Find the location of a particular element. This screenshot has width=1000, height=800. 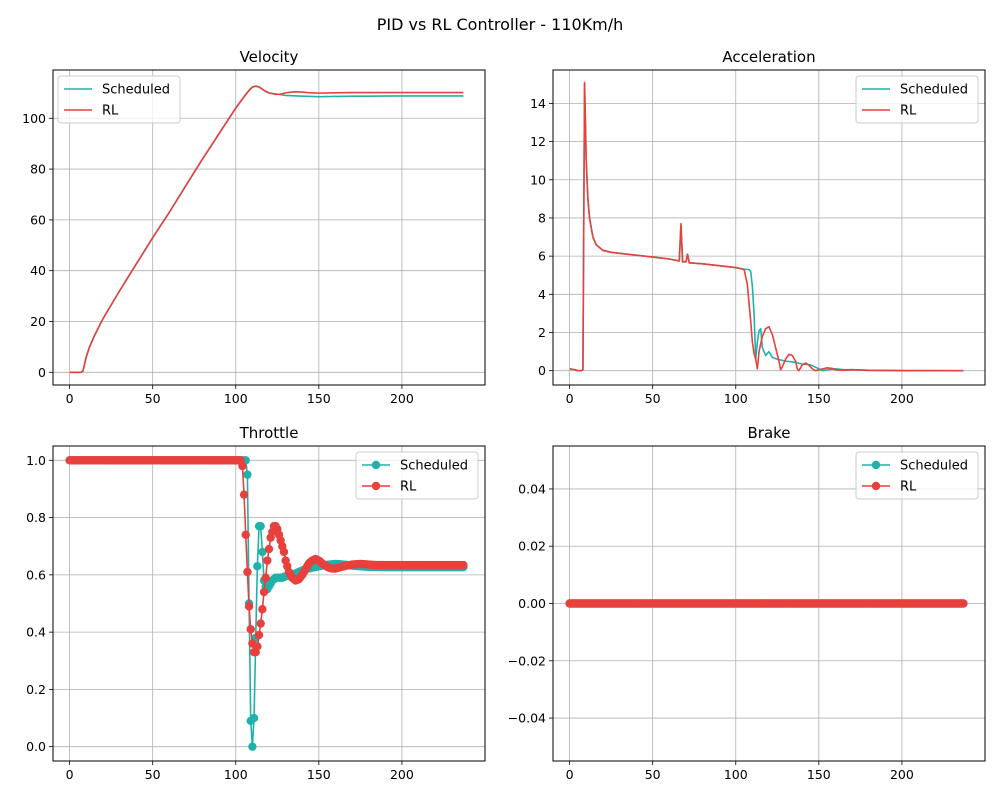

acceleration-x-tick-label: 100 is located at coordinates (736, 398).